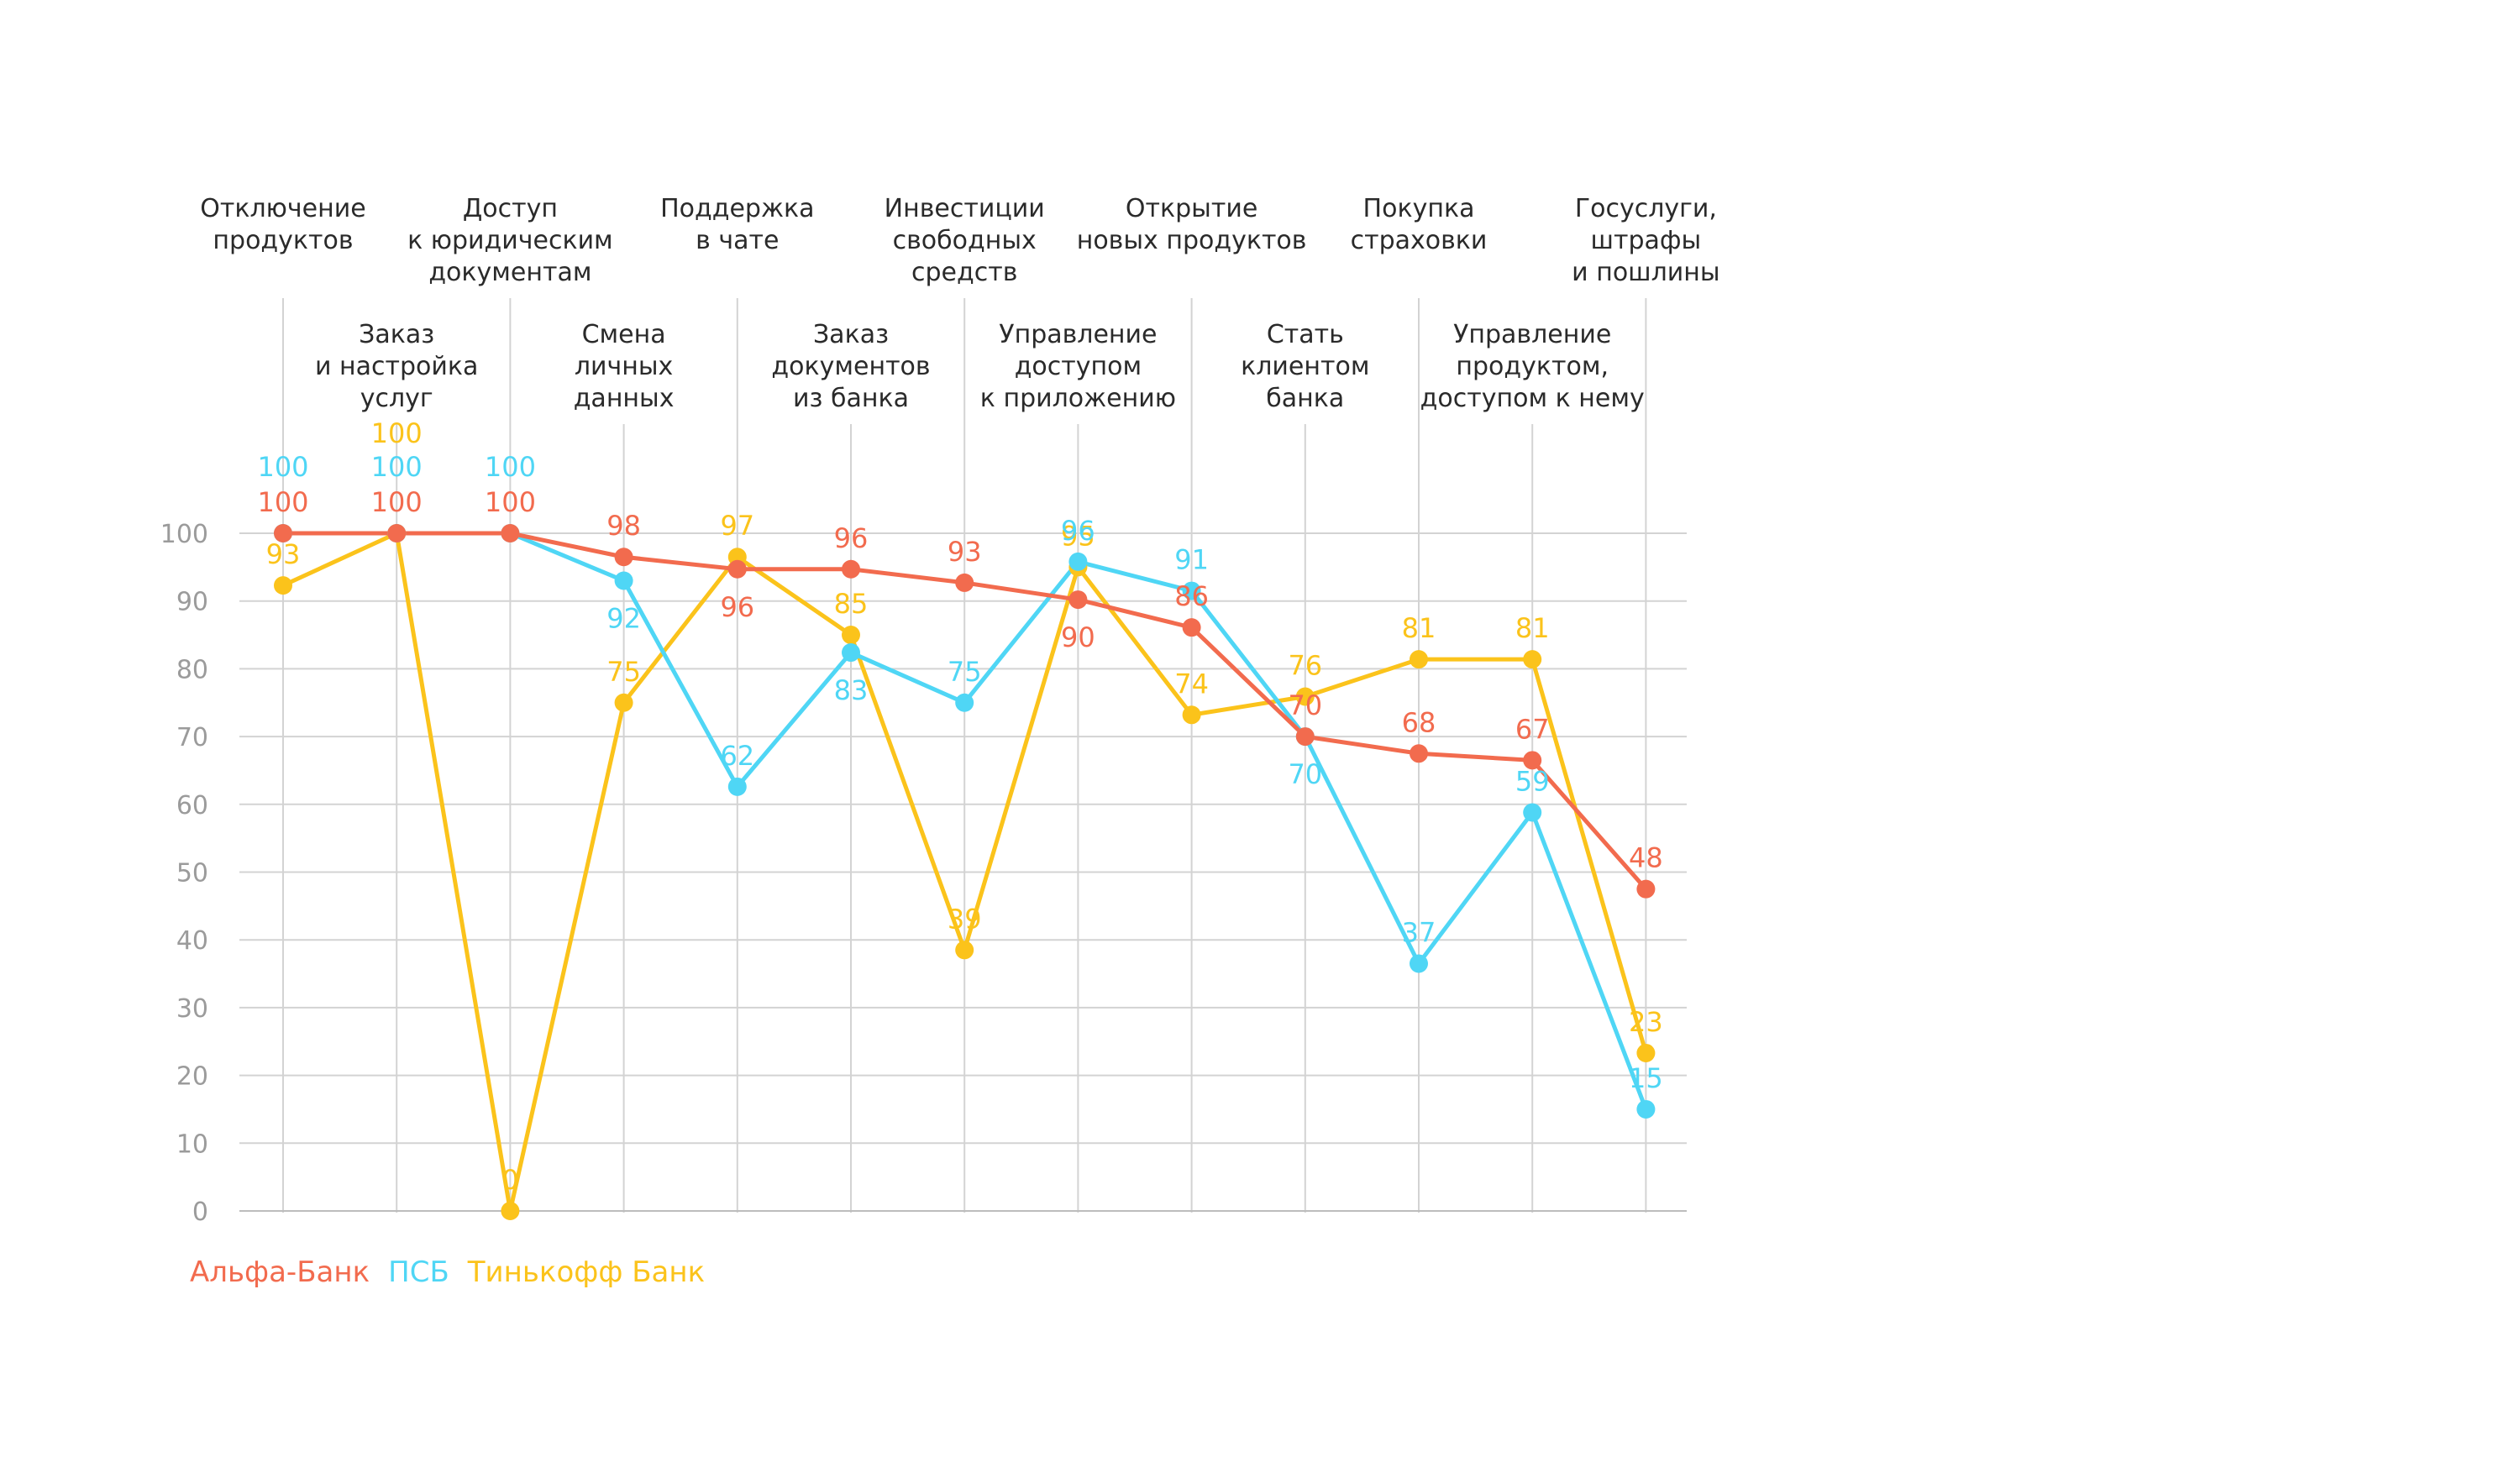 Image resolution: width=2520 pixels, height=1478 pixels. Describe the element at coordinates (1419, 208) in the screenshot. I see `category-label-line: Покупка` at that location.